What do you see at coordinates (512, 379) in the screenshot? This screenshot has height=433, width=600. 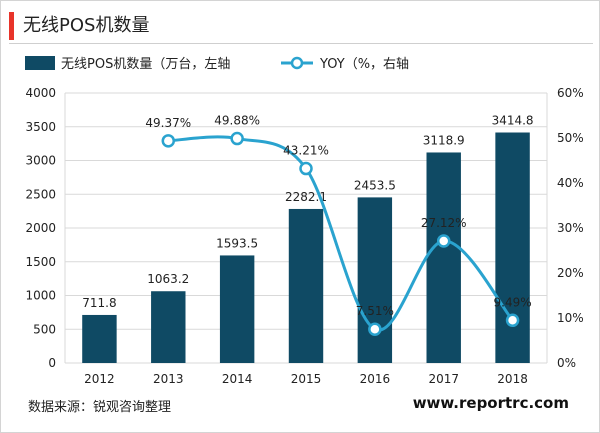 I see `x-axis-tick-label: 2018` at bounding box center [512, 379].